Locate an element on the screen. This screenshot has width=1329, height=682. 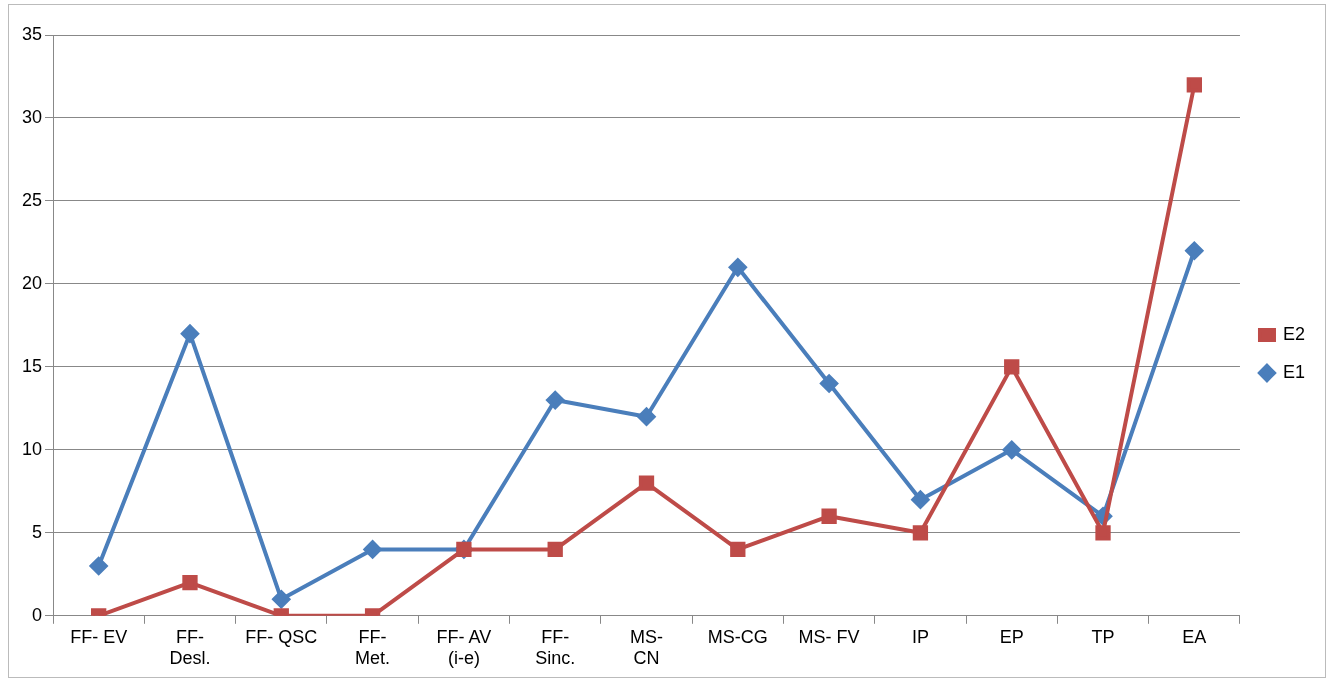
y-tick-label: 30 is located at coordinates (32, 116).